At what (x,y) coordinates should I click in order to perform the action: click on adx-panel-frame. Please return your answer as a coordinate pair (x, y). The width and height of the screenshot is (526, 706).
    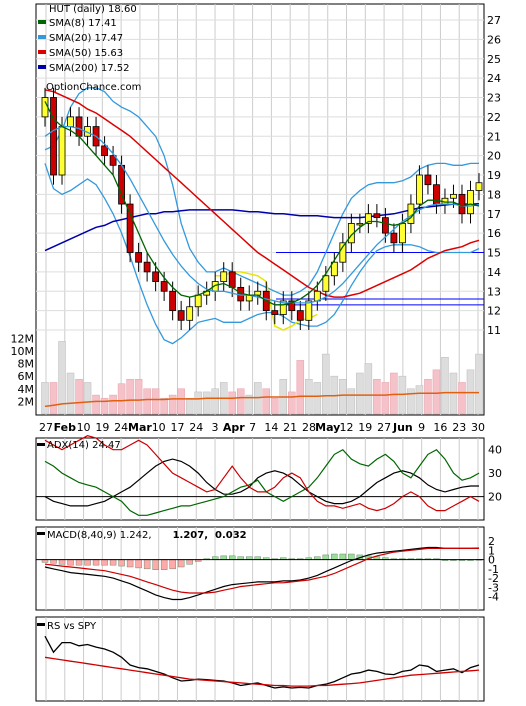
    Looking at the image, I should click on (260, 479).